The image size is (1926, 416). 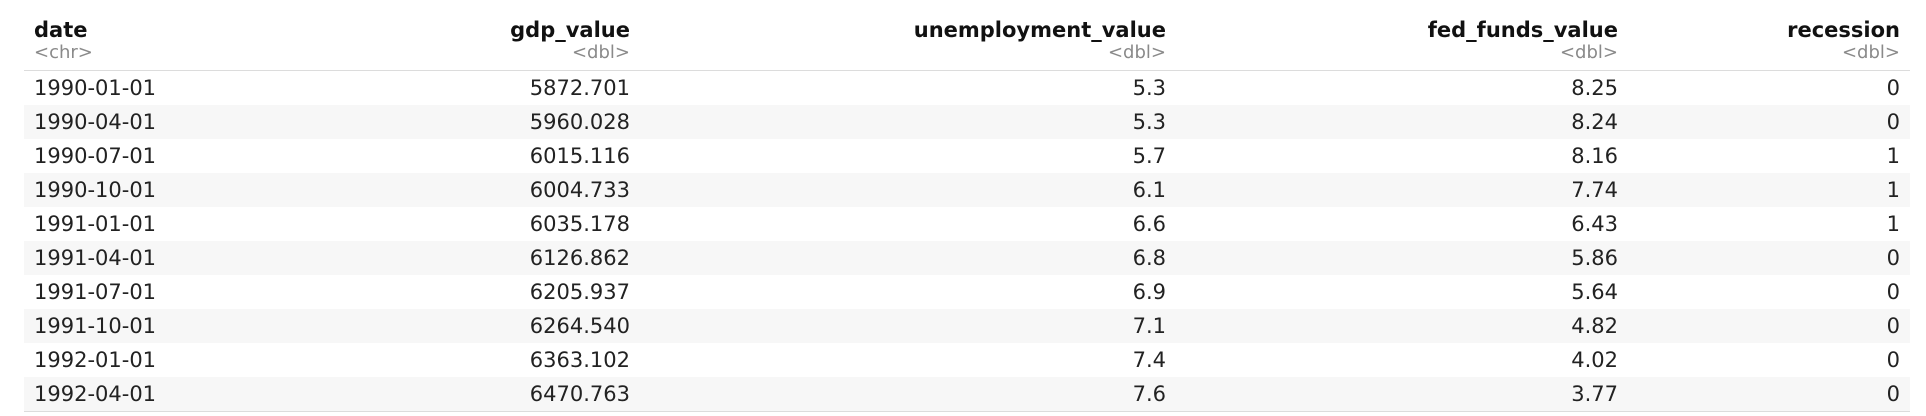 I want to click on table-row: 1992-04-01 6470.763 7.6 3.77 0, so click(x=967, y=394).